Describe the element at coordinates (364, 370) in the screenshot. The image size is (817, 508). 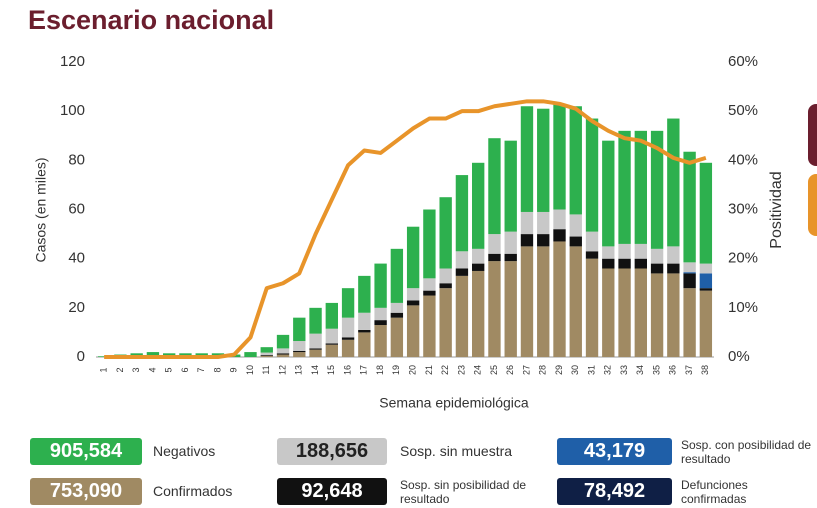
I see `x-tick-label: 17` at that location.